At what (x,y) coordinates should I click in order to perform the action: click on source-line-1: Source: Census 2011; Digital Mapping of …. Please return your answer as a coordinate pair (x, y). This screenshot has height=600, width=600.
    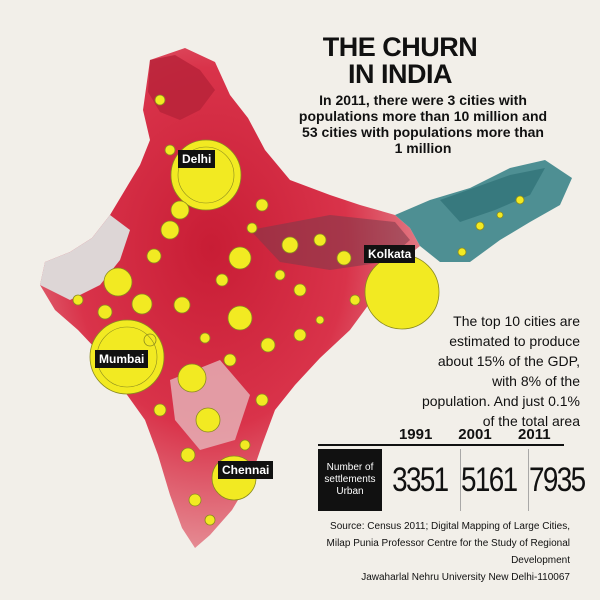
    Looking at the image, I should click on (450, 526).